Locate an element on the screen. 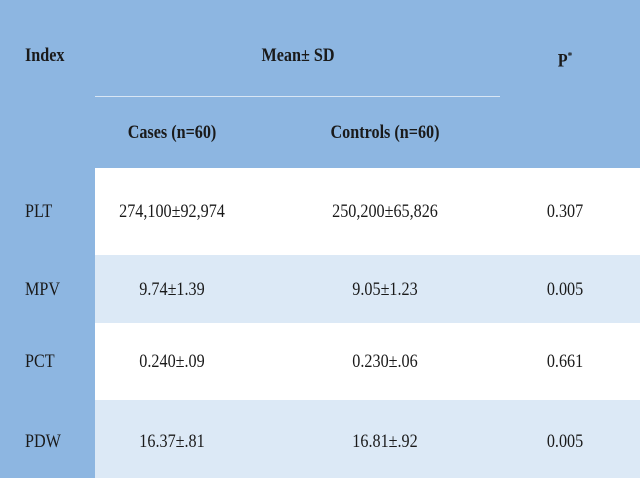 Image resolution: width=640 pixels, height=478 pixels. table-cell: 9.05±1.23 is located at coordinates (385, 289).